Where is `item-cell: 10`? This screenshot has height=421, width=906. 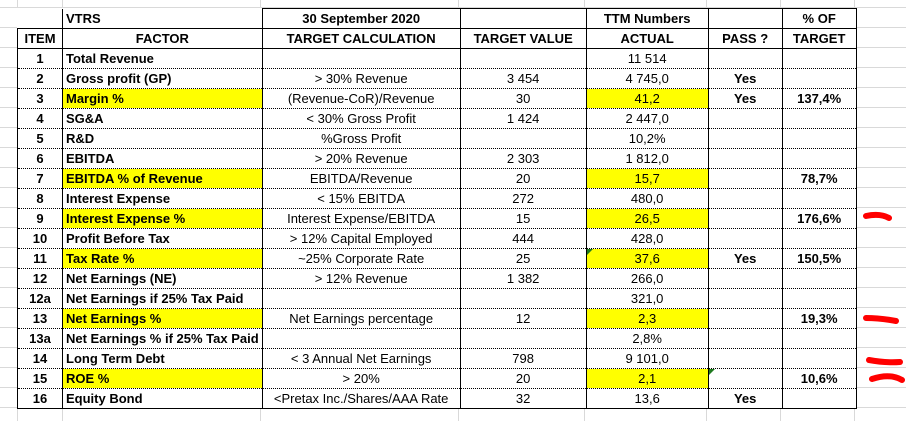
item-cell: 10 is located at coordinates (40, 238).